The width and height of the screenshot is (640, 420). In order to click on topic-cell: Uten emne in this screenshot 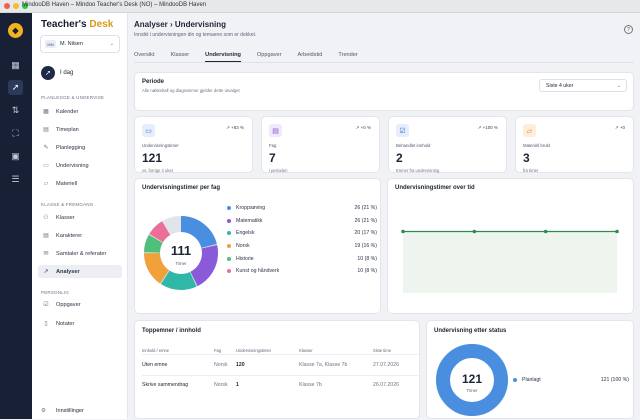, I will do `click(155, 365)`.